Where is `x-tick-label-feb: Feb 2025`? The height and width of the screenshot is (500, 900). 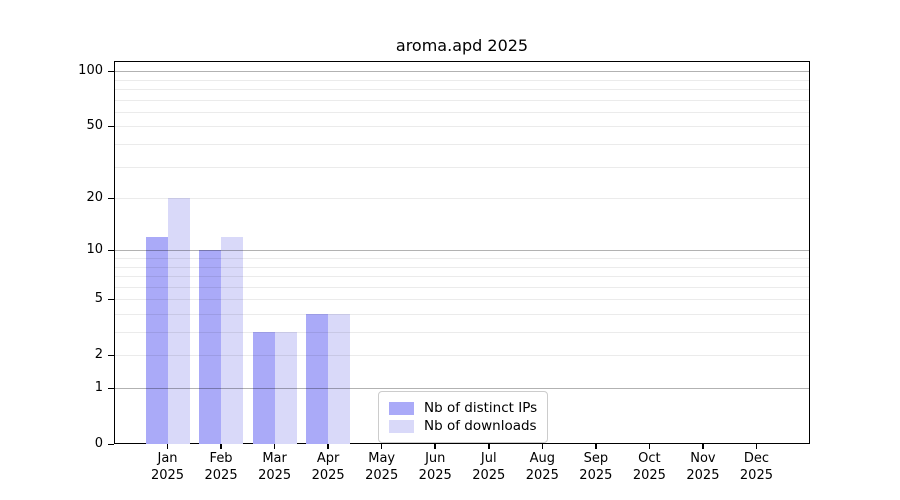 x-tick-label-feb: Feb 2025 is located at coordinates (221, 467).